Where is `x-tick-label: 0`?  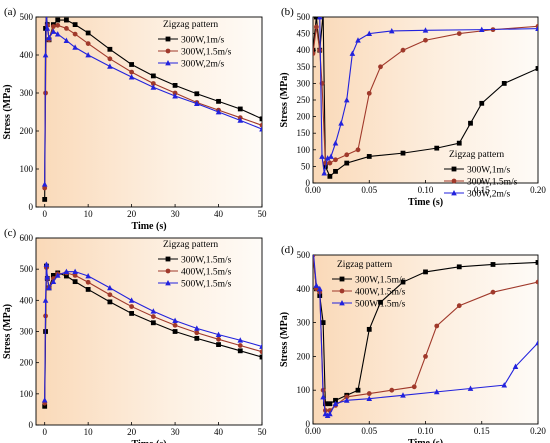
x-tick-label: 0 is located at coordinates (44, 432).